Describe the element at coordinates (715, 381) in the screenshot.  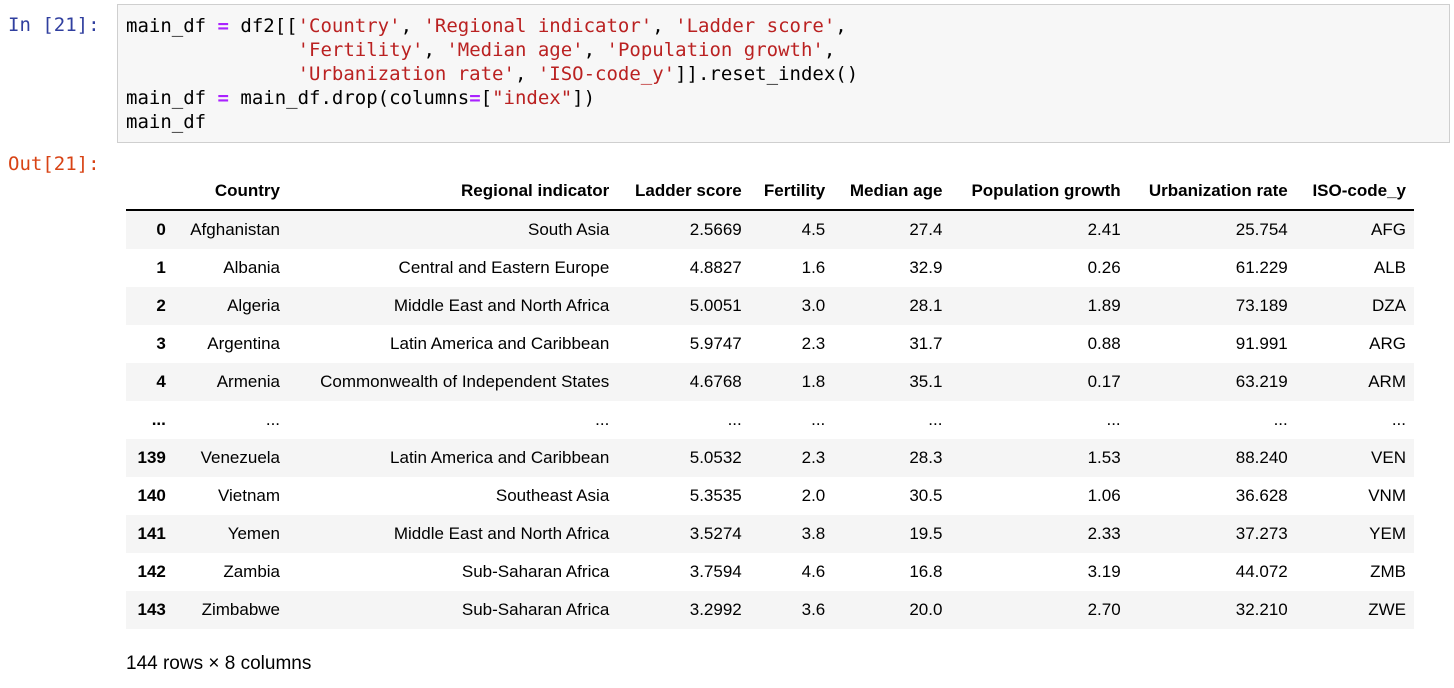
I see `table-cell: 4.6768` at that location.